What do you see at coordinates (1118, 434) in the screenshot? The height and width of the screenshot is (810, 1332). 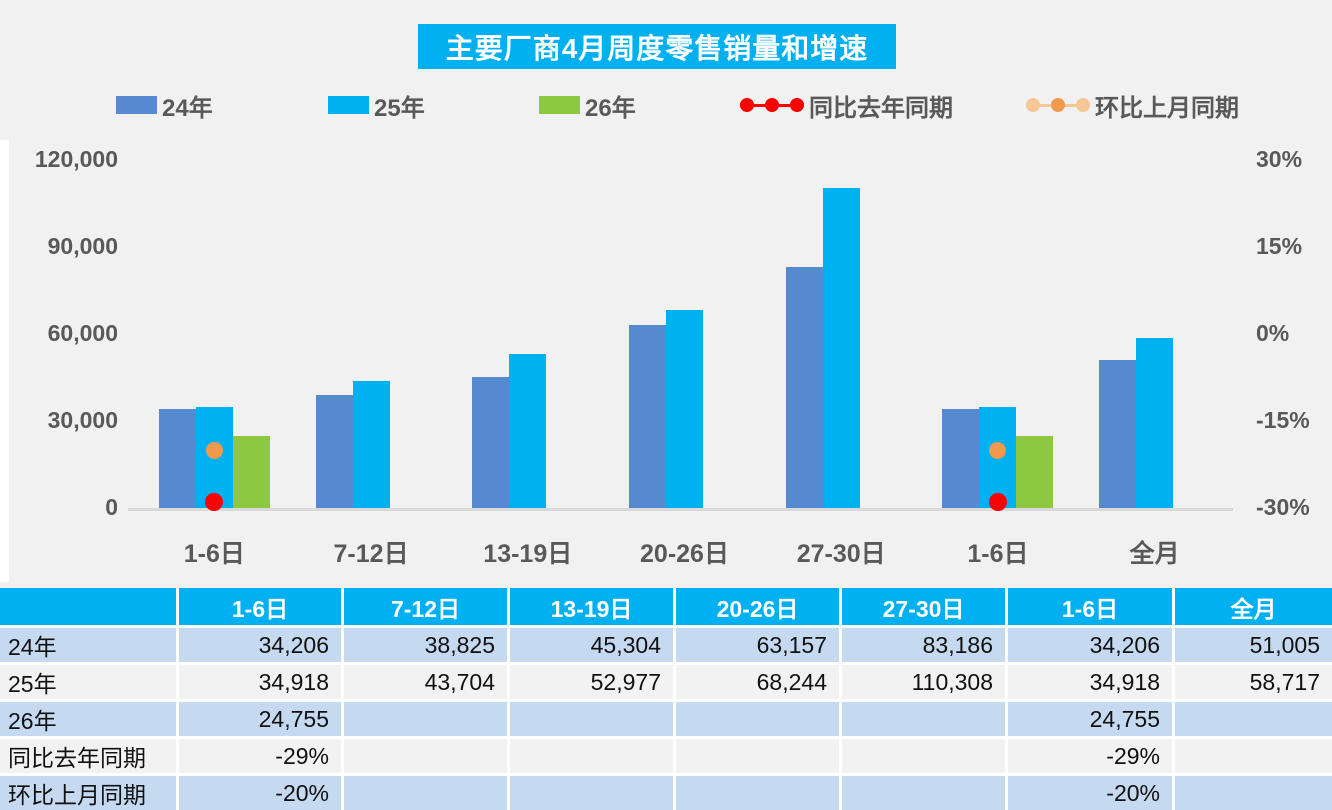 I see `bar-24年-c6` at bounding box center [1118, 434].